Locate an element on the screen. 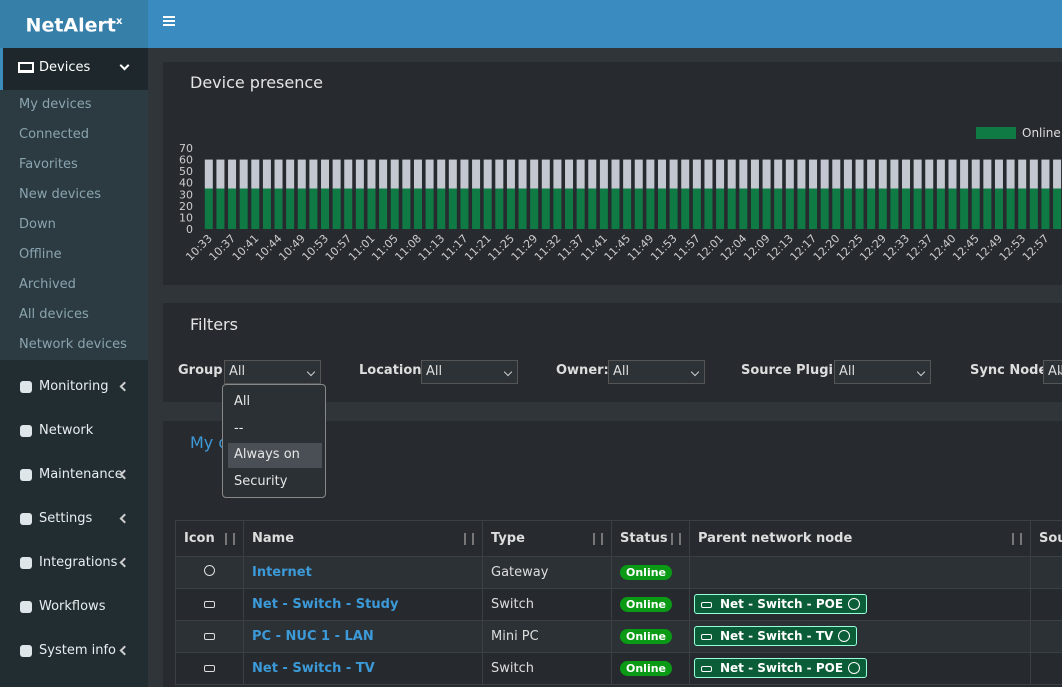  menu-toggle is located at coordinates (169, 17).